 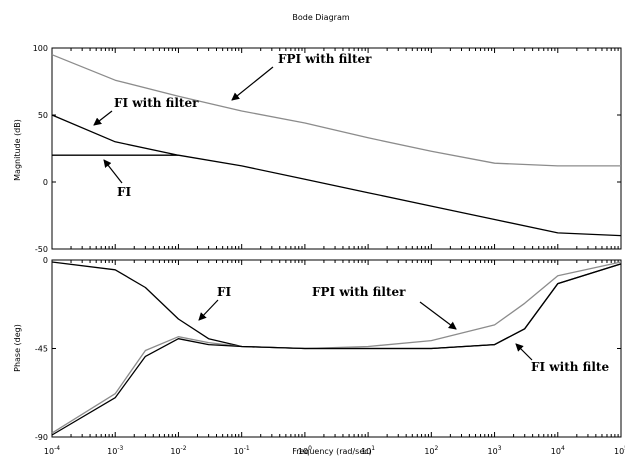 What do you see at coordinates (40, 48) in the screenshot?
I see `magnitude-ytick-label: 100` at bounding box center [40, 48].